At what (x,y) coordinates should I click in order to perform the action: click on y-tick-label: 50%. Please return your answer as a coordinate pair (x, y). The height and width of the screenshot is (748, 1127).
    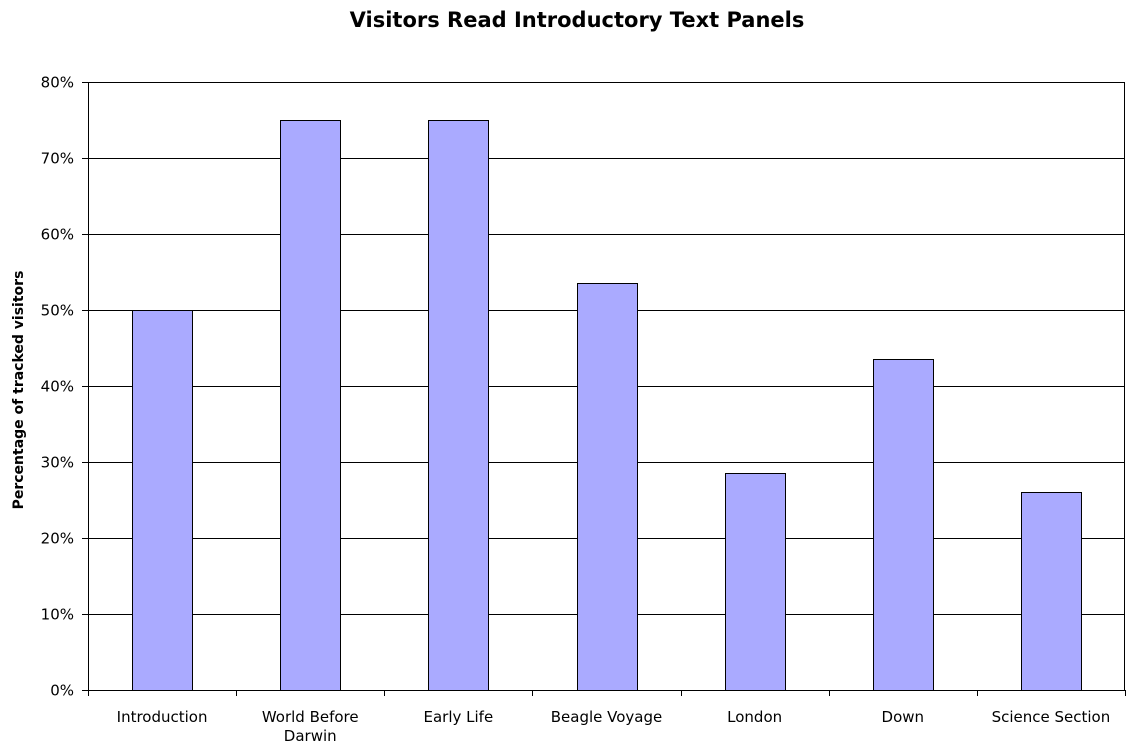
    Looking at the image, I should click on (57, 311).